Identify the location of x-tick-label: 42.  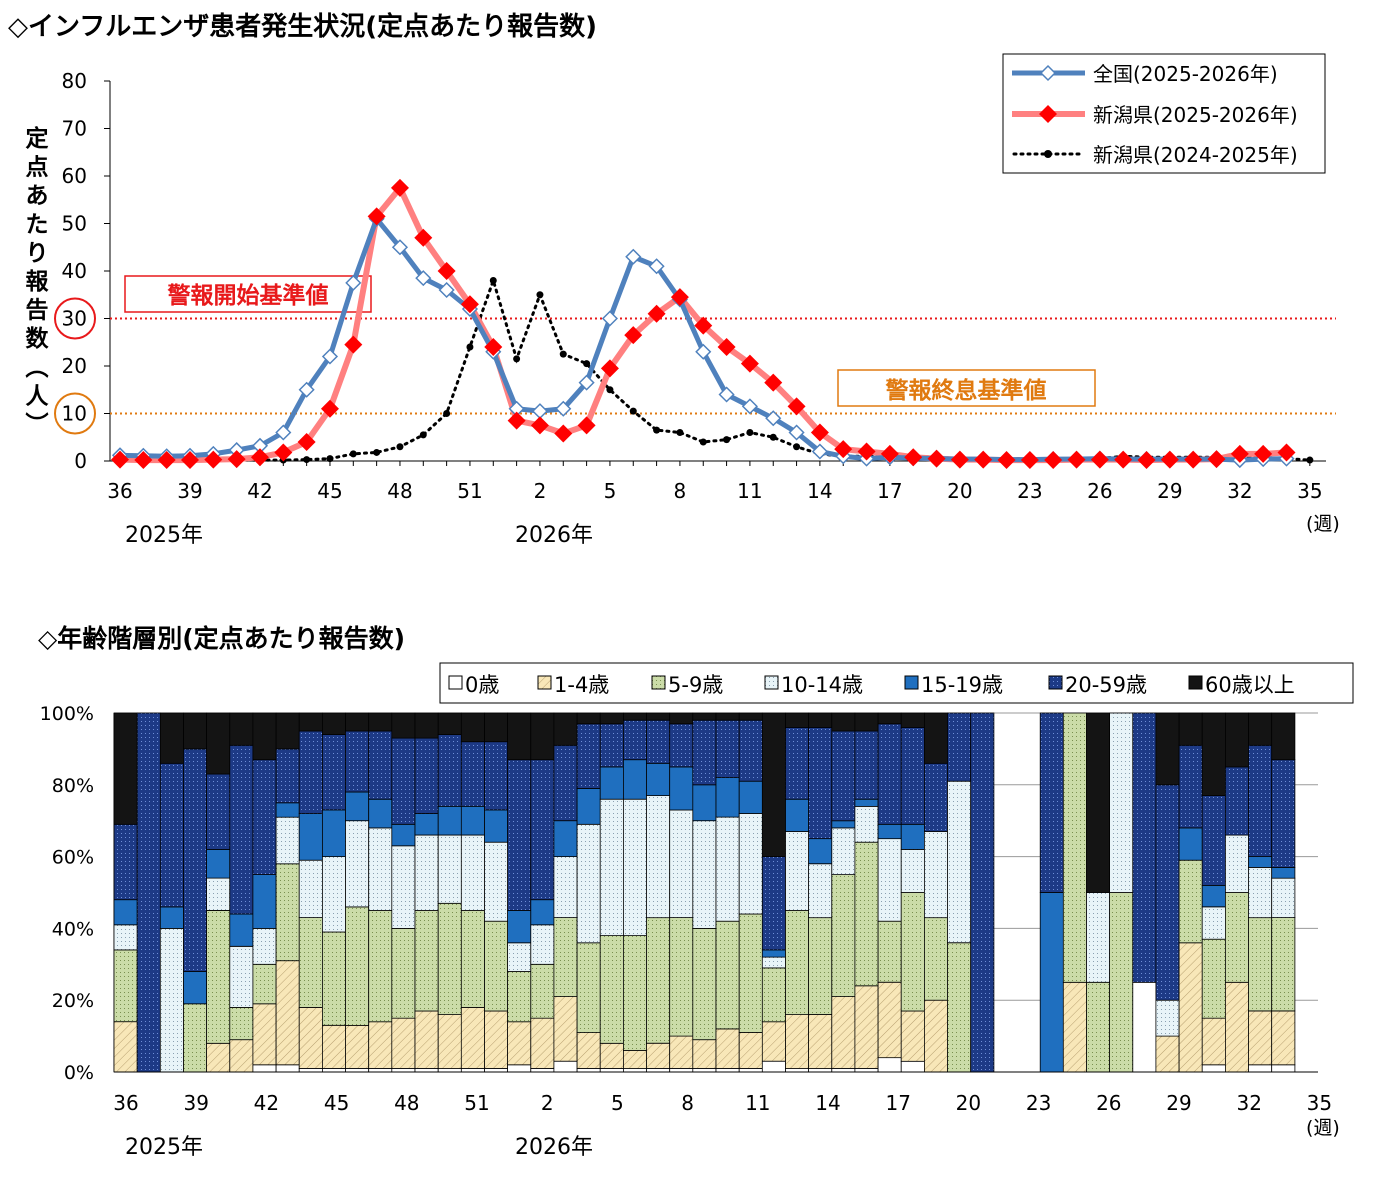
(259, 491).